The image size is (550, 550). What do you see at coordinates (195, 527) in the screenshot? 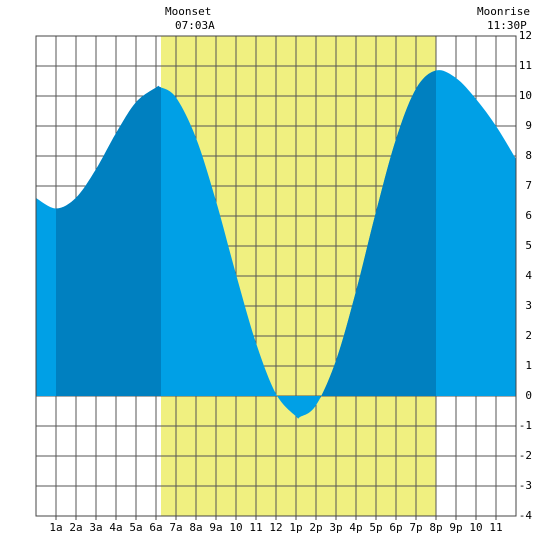
I see `x-tick-label: 8a` at bounding box center [195, 527].